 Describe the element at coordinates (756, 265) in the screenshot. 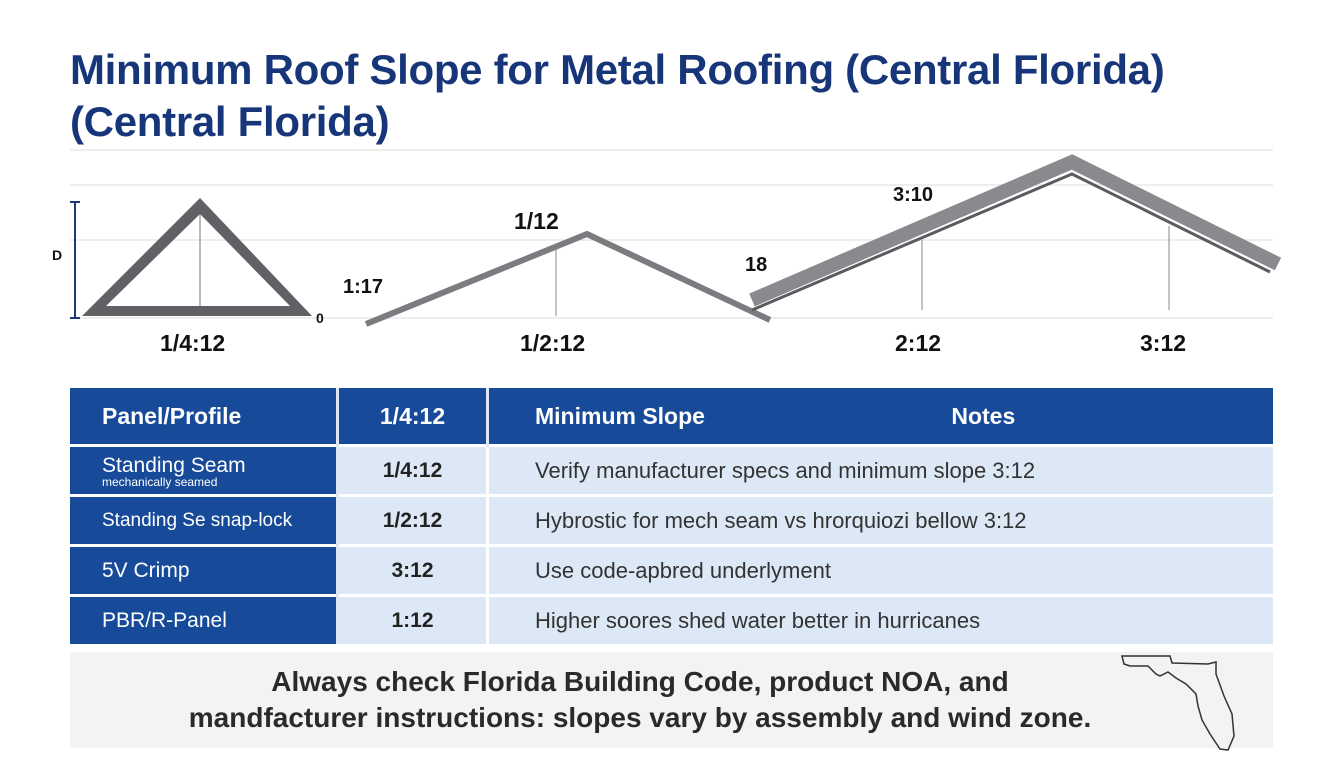

I see `panel-left-label: 18` at that location.